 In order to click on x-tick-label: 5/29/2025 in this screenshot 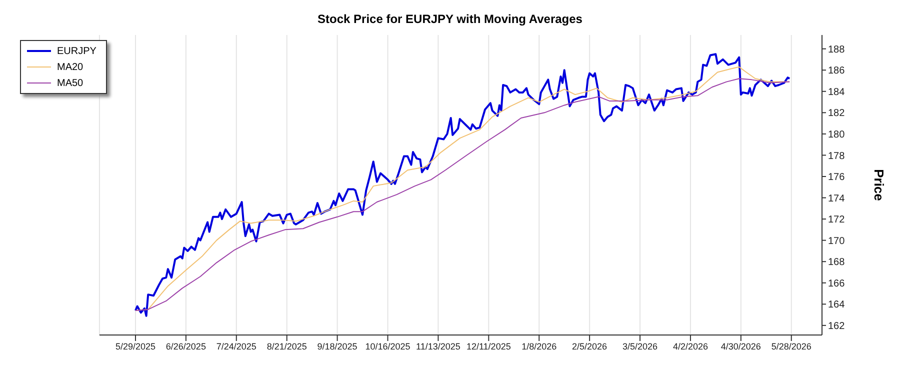, I will do `click(135, 346)`.